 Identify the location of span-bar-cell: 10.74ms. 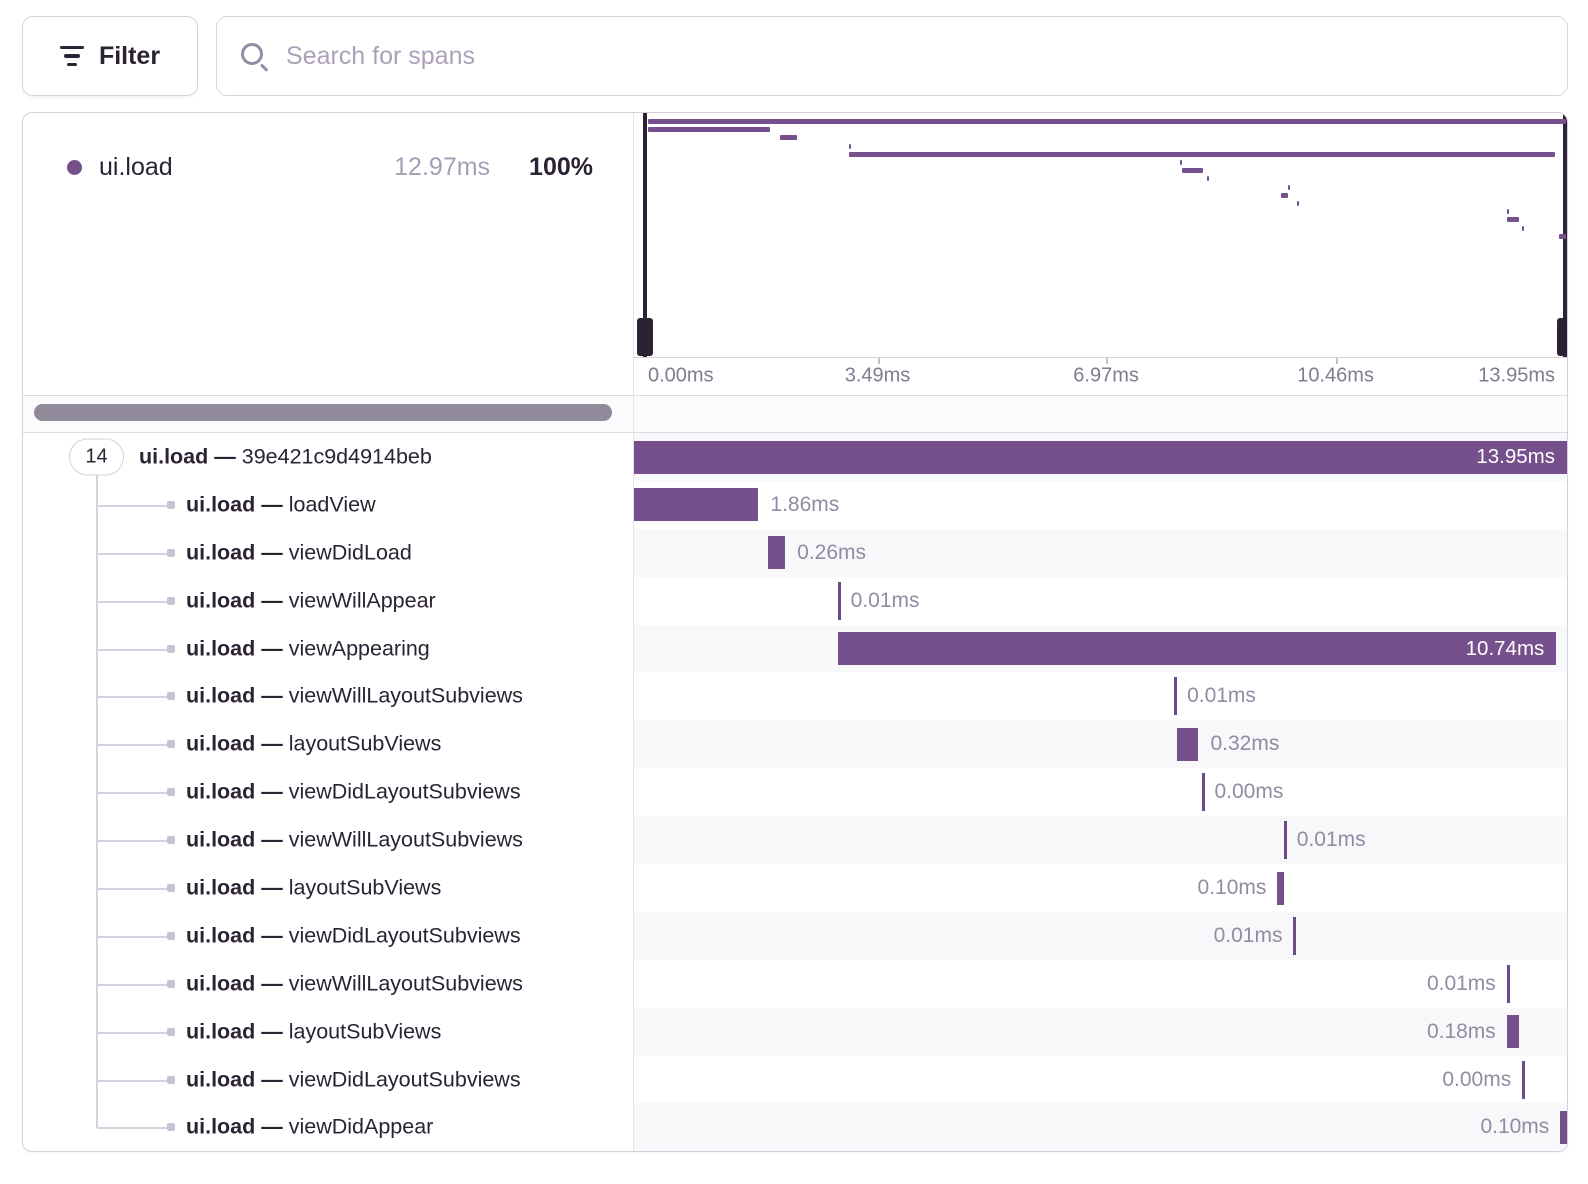
(1100, 648).